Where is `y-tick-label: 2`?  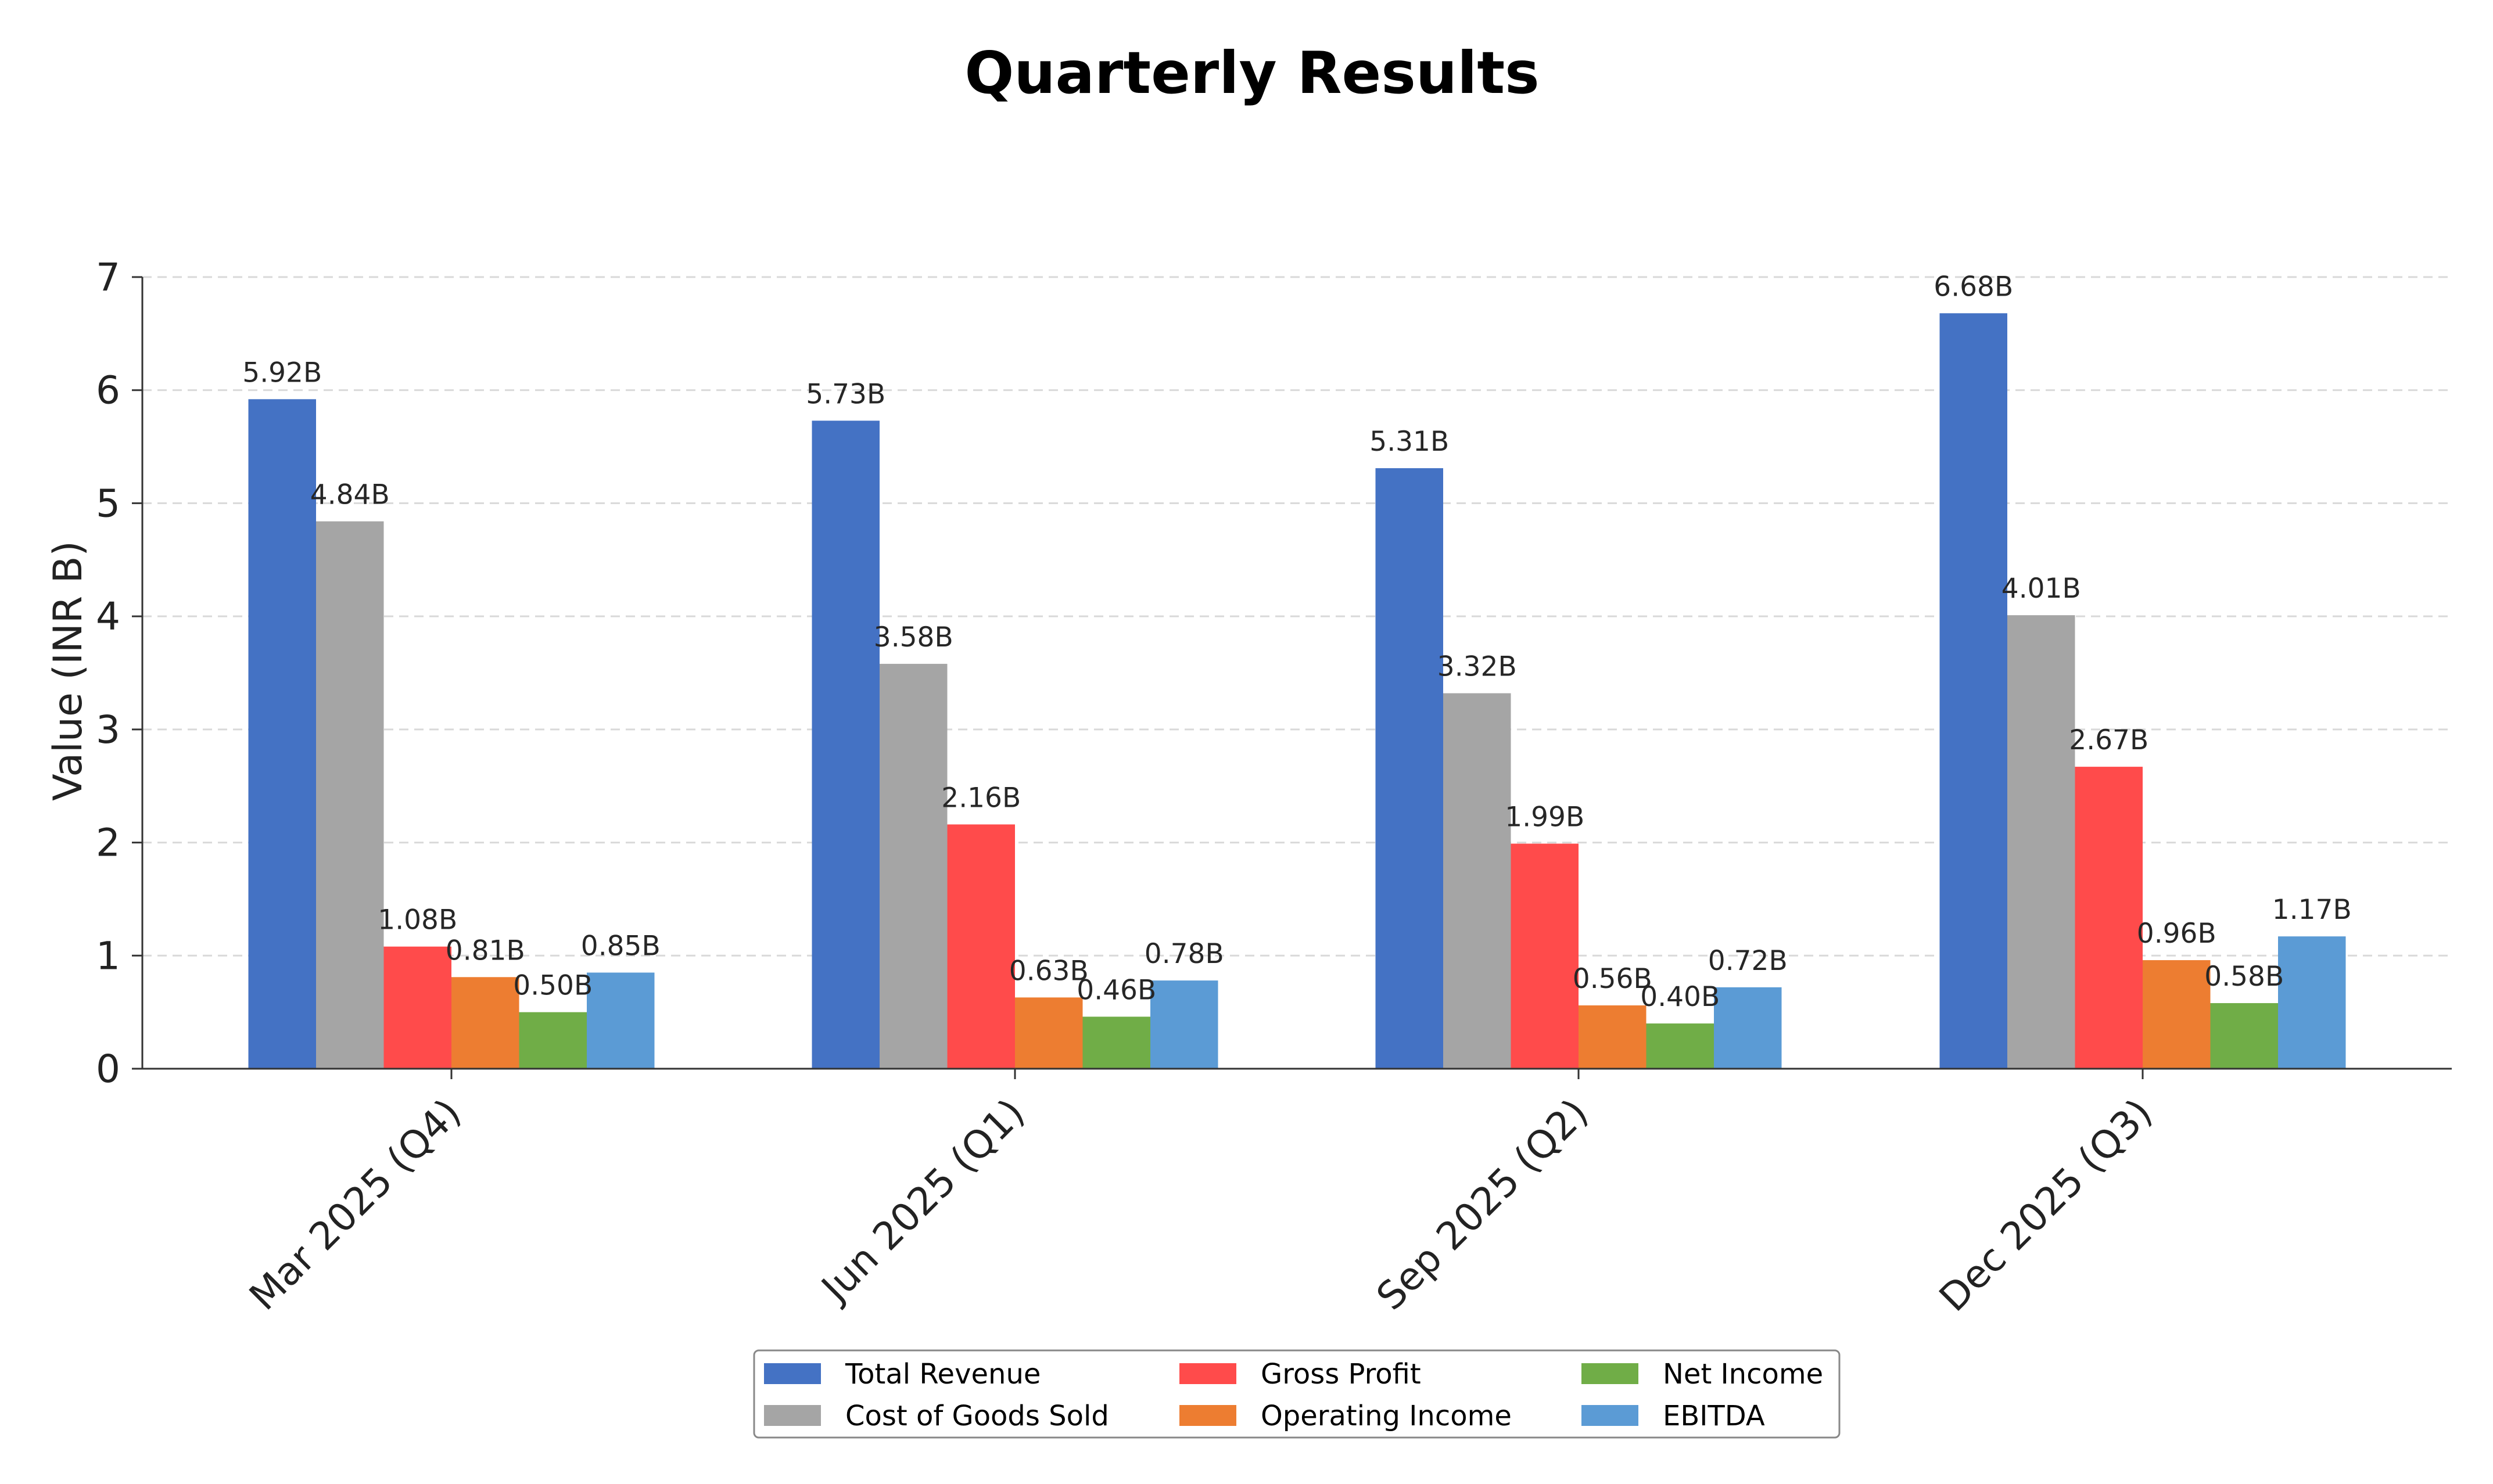
y-tick-label: 2 is located at coordinates (108, 843).